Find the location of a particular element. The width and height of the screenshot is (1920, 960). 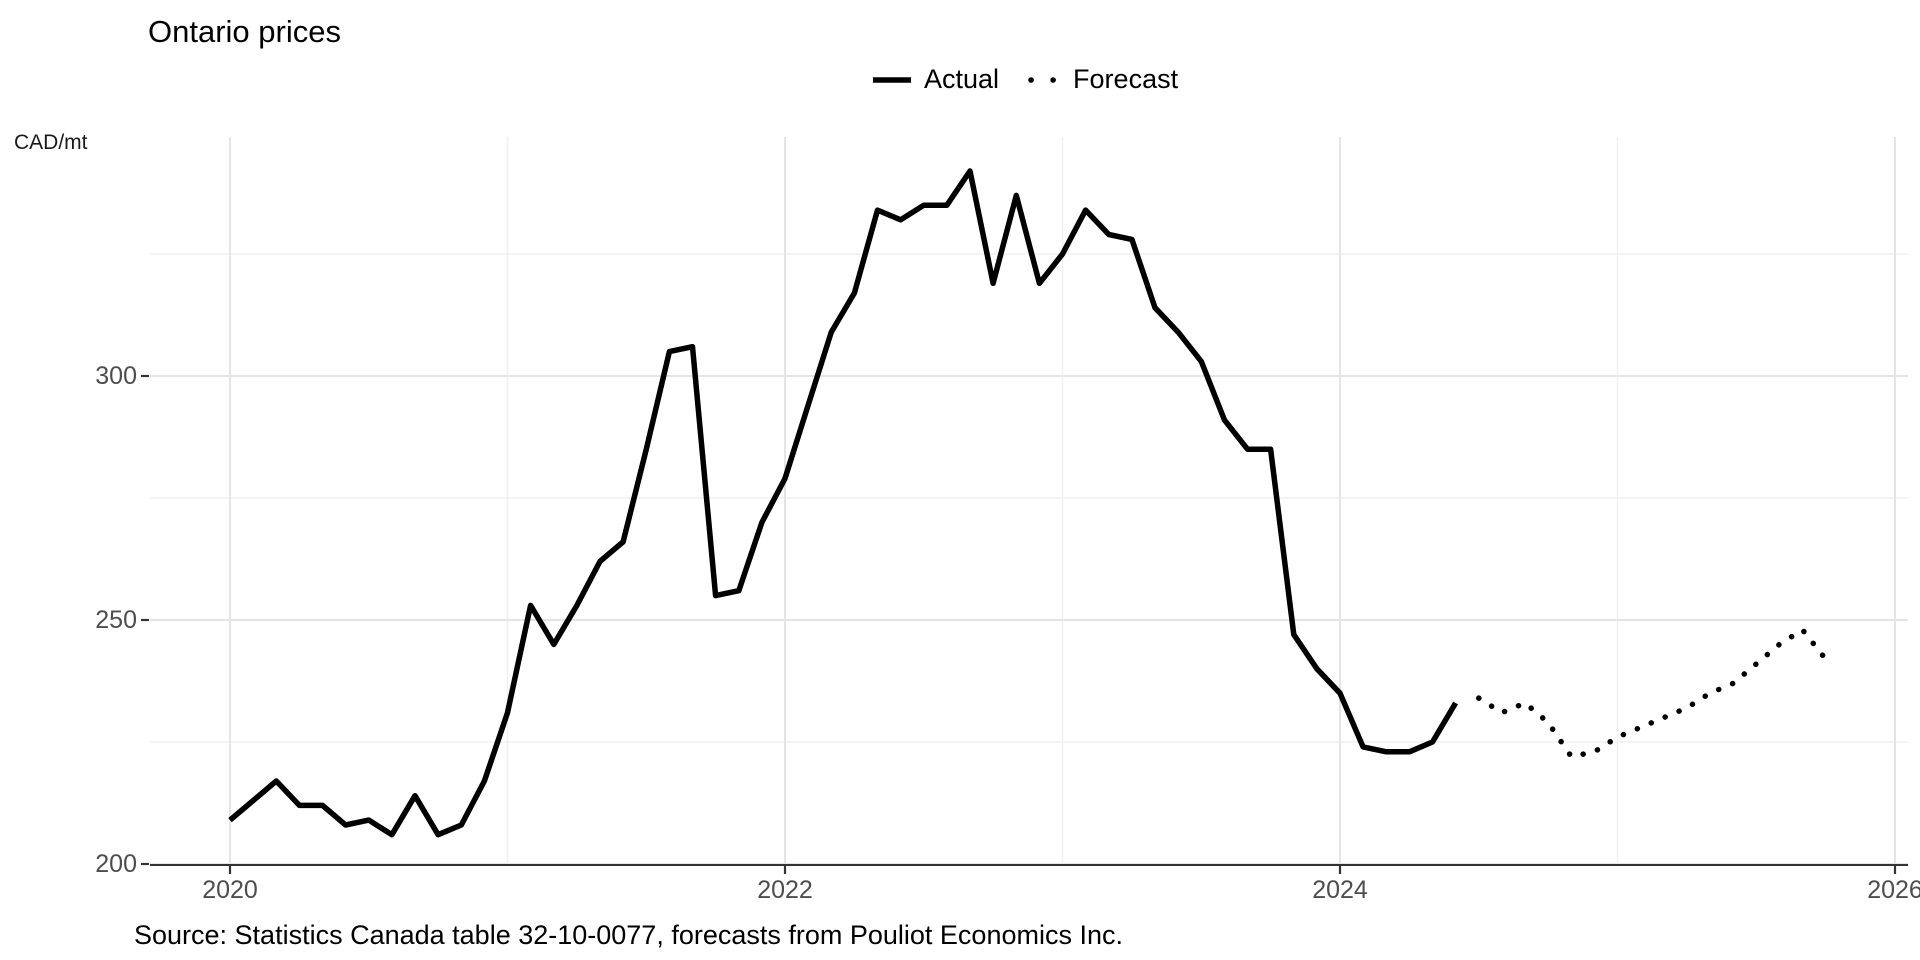

x-tick-label: 2020 is located at coordinates (230, 890).